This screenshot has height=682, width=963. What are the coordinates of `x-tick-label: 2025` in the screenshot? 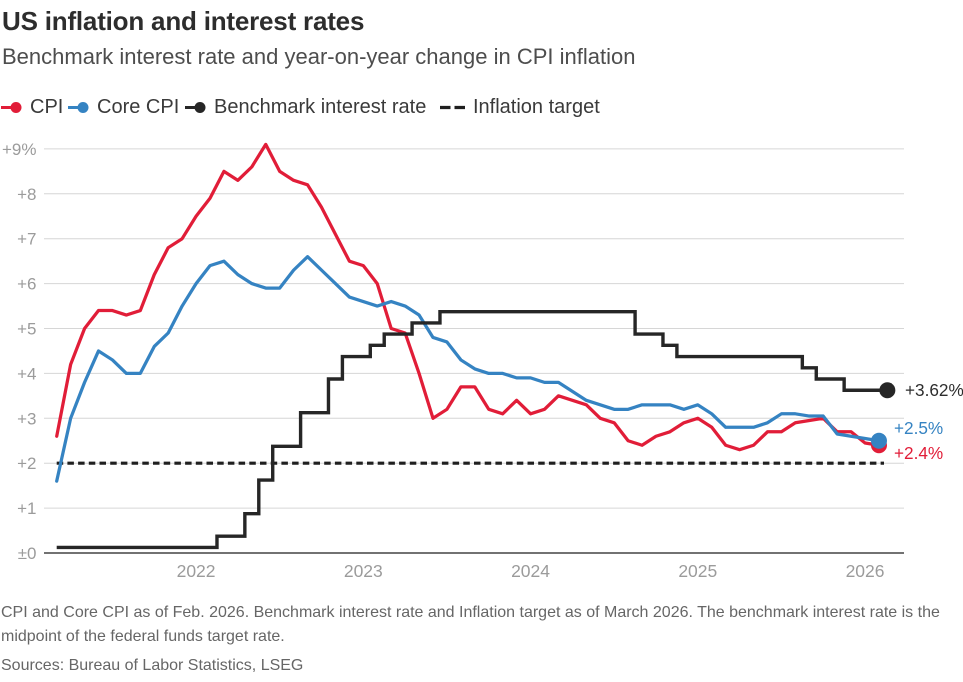 It's located at (697, 571).